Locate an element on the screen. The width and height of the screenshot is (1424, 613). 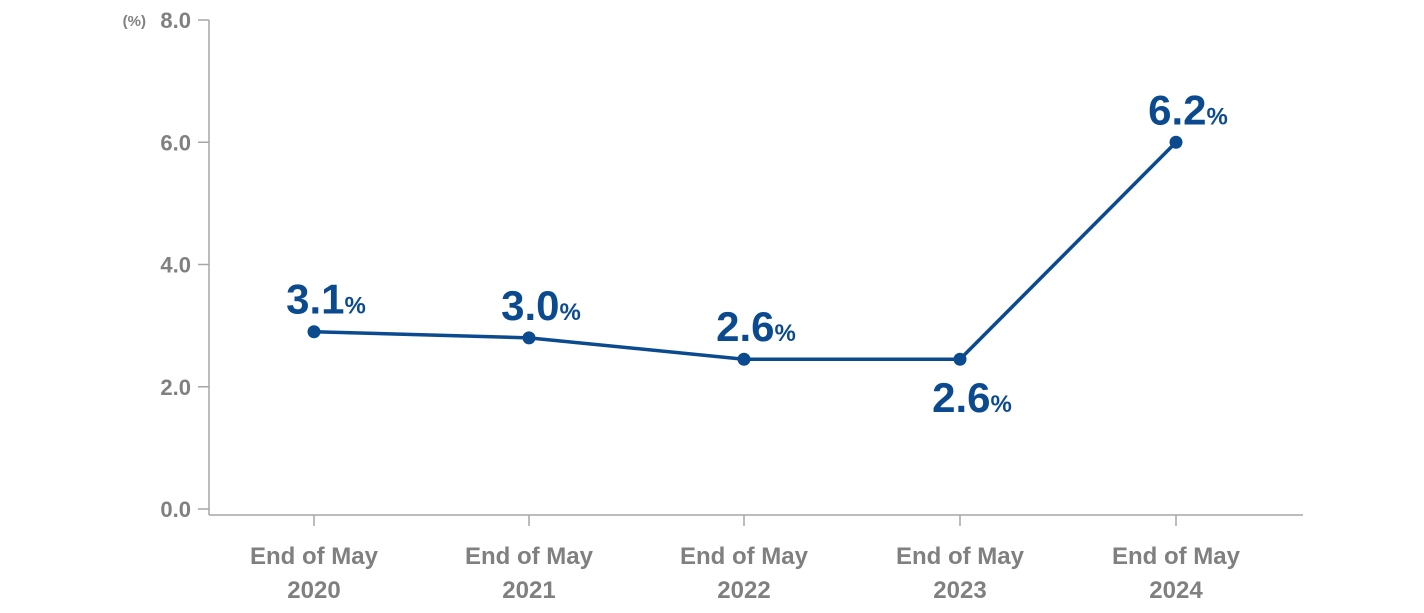
data-label: 6.2% is located at coordinates (1188, 109).